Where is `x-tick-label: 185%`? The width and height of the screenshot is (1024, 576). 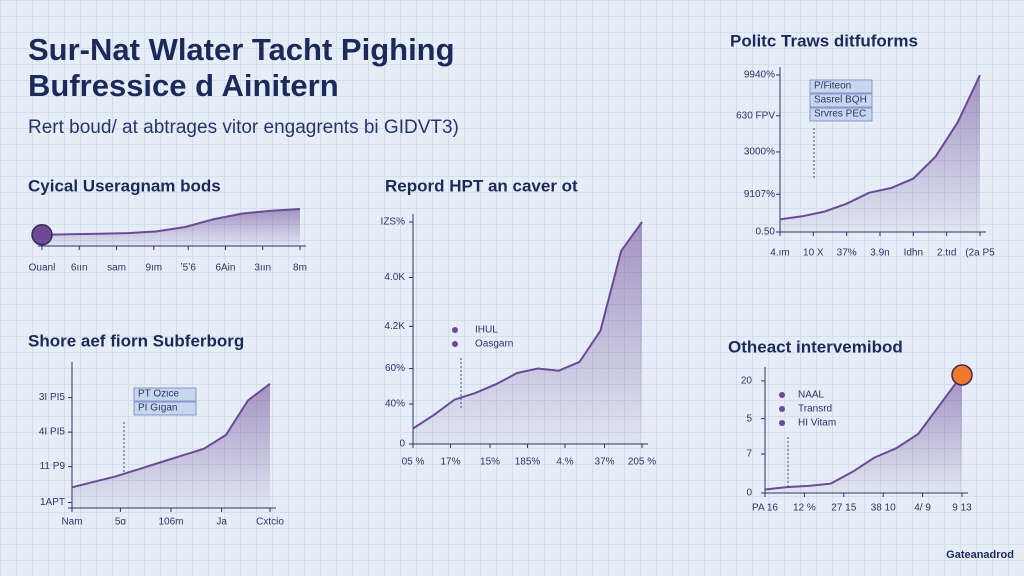
x-tick-label: 185% is located at coordinates (528, 462).